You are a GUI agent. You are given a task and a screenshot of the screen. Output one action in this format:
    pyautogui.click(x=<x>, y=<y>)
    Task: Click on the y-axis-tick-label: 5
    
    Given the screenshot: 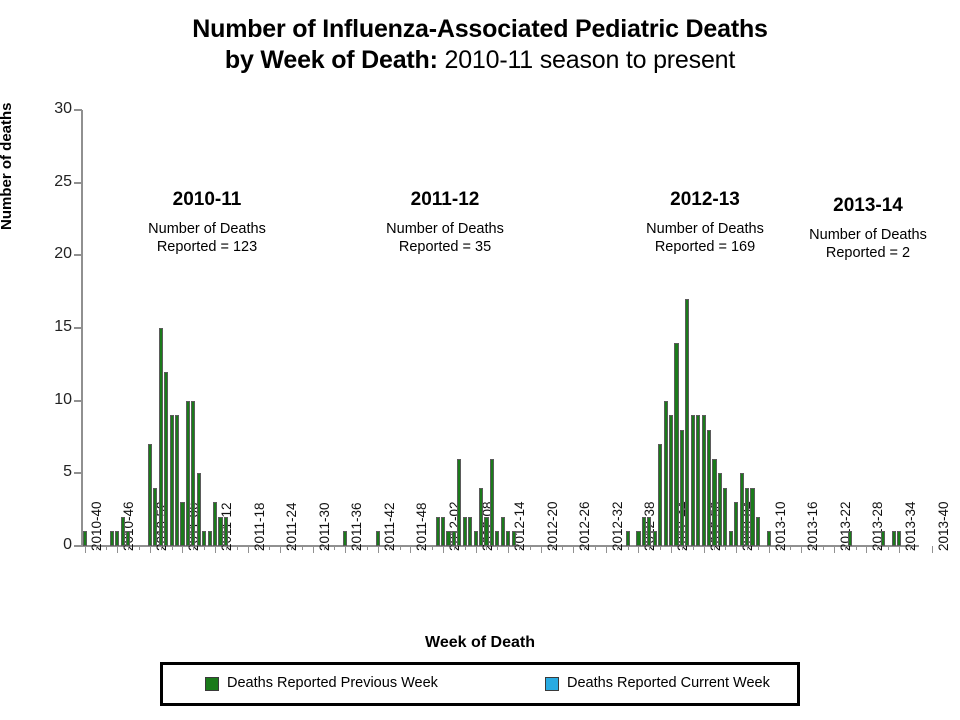 What is the action you would take?
    pyautogui.click(x=67, y=472)
    